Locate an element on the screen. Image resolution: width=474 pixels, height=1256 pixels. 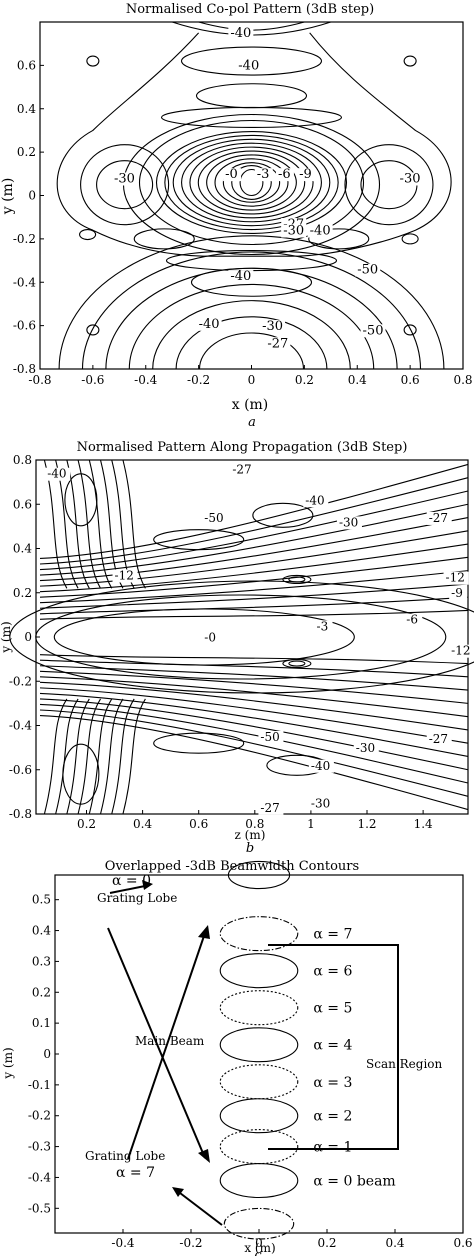
arrow-main-beam-down is located at coordinates (156, 1043).